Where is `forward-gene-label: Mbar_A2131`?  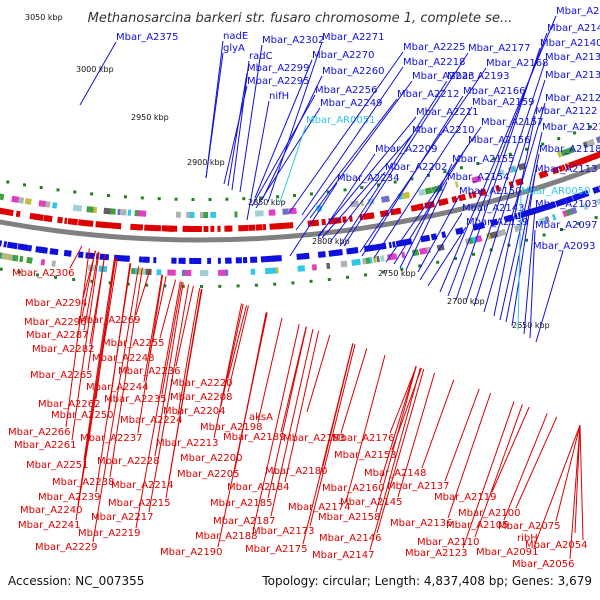 forward-gene-label: Mbar_A2131 is located at coordinates (572, 75).